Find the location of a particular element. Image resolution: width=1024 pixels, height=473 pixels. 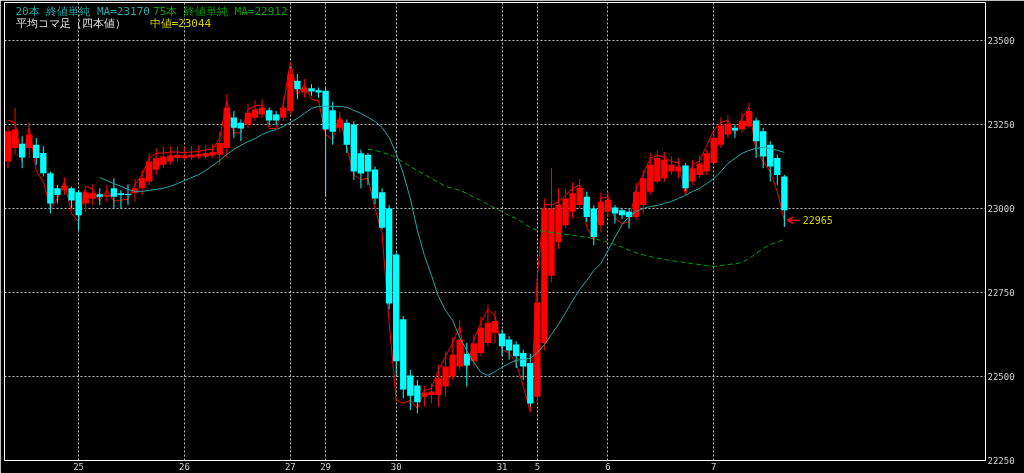

annotation: 平均コマ足（四本値） is located at coordinates (70, 23).